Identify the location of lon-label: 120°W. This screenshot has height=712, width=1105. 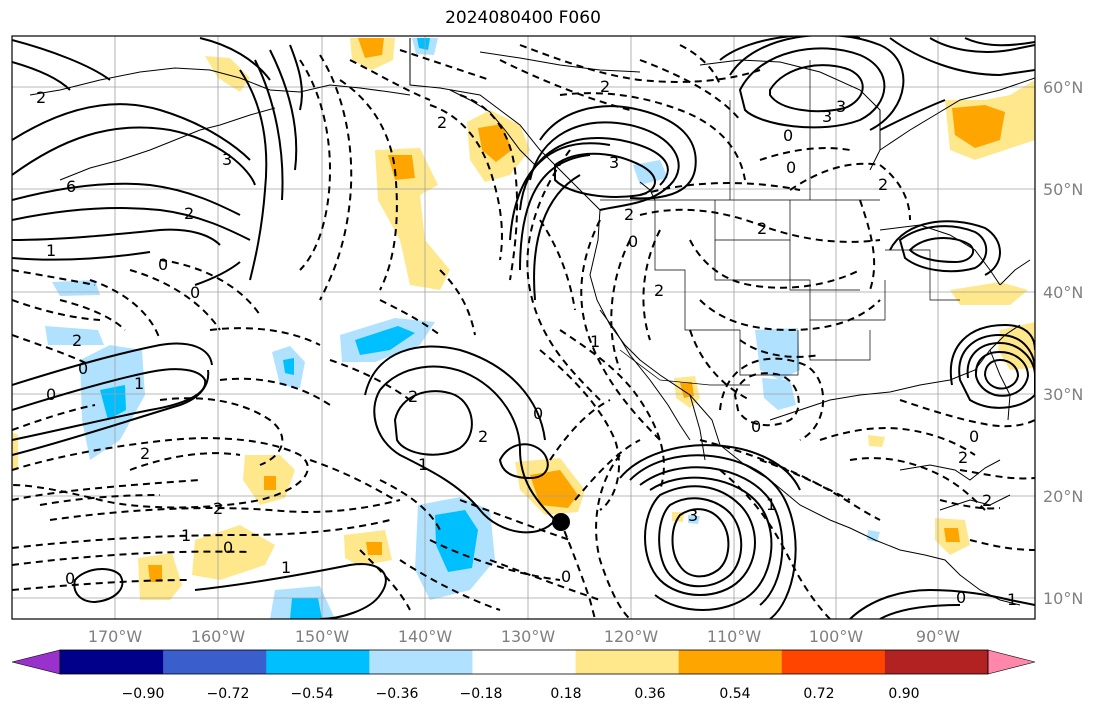
(631, 636).